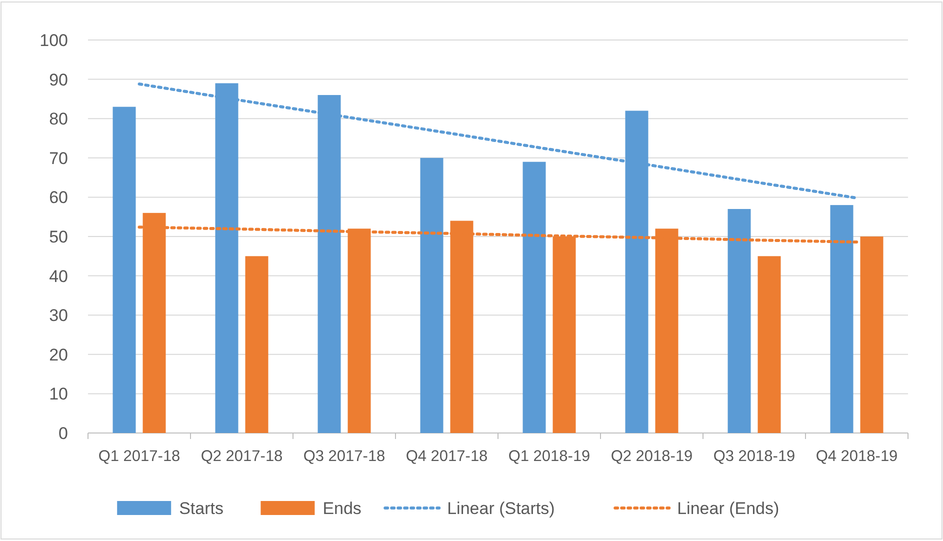  What do you see at coordinates (58, 276) in the screenshot?
I see `y-tick-label: 40` at bounding box center [58, 276].